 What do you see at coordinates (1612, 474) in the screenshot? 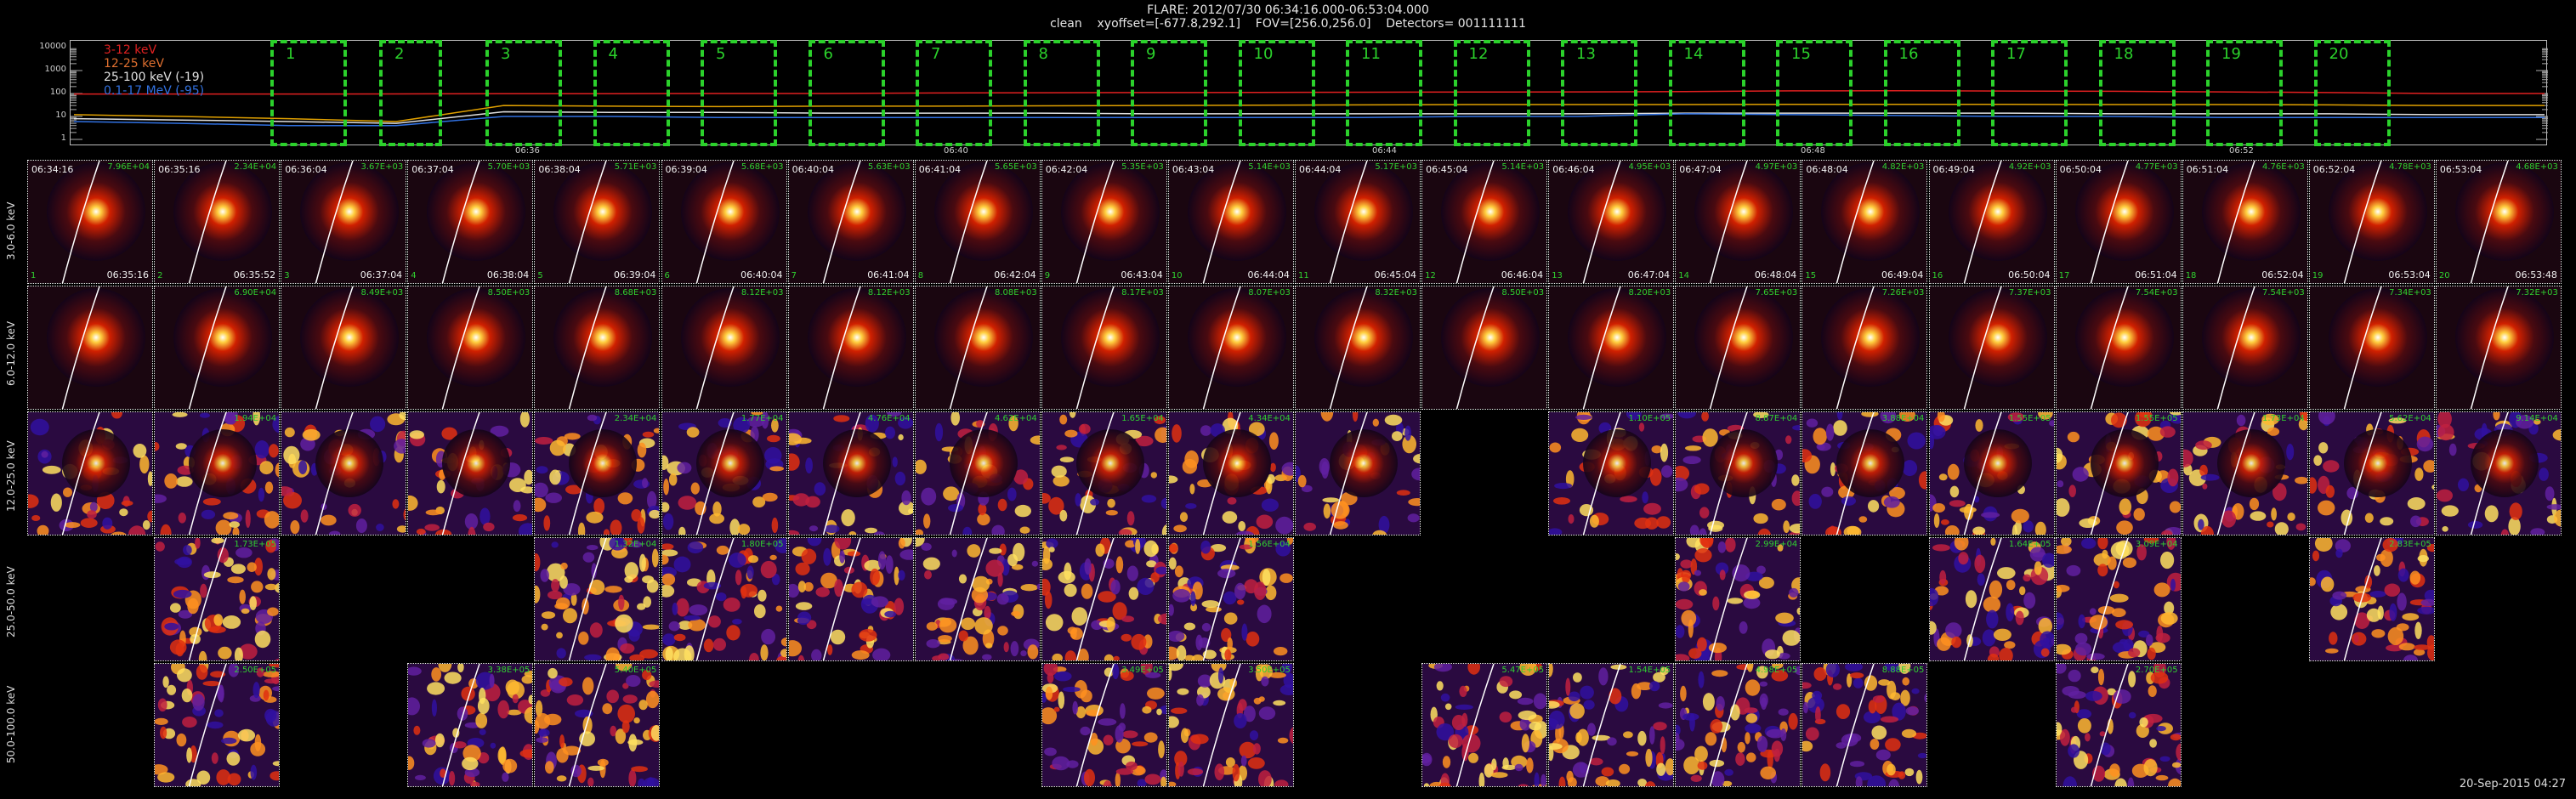
I see `image-tile: 1.10E+05` at bounding box center [1612, 474].